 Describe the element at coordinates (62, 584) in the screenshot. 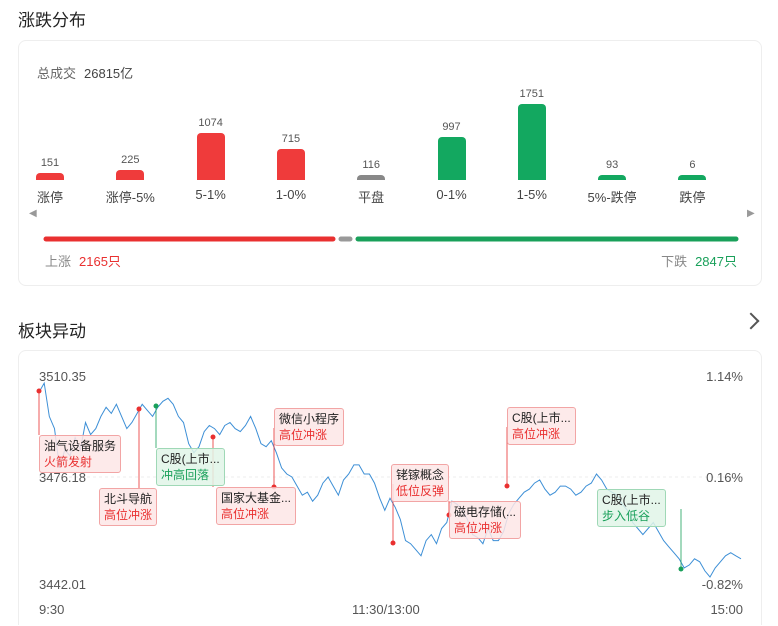

I see `y-left-tick-bottom: 3442.01` at that location.